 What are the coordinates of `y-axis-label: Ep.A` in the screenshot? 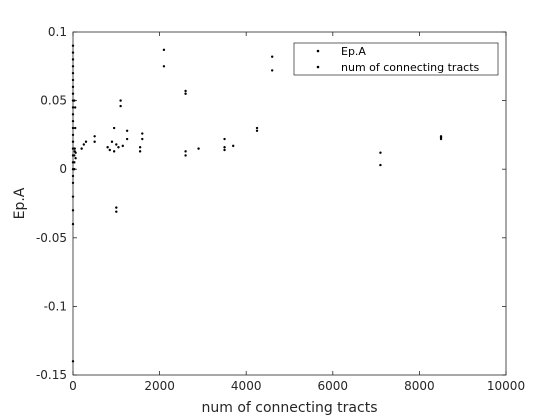 It's located at (20, 203).